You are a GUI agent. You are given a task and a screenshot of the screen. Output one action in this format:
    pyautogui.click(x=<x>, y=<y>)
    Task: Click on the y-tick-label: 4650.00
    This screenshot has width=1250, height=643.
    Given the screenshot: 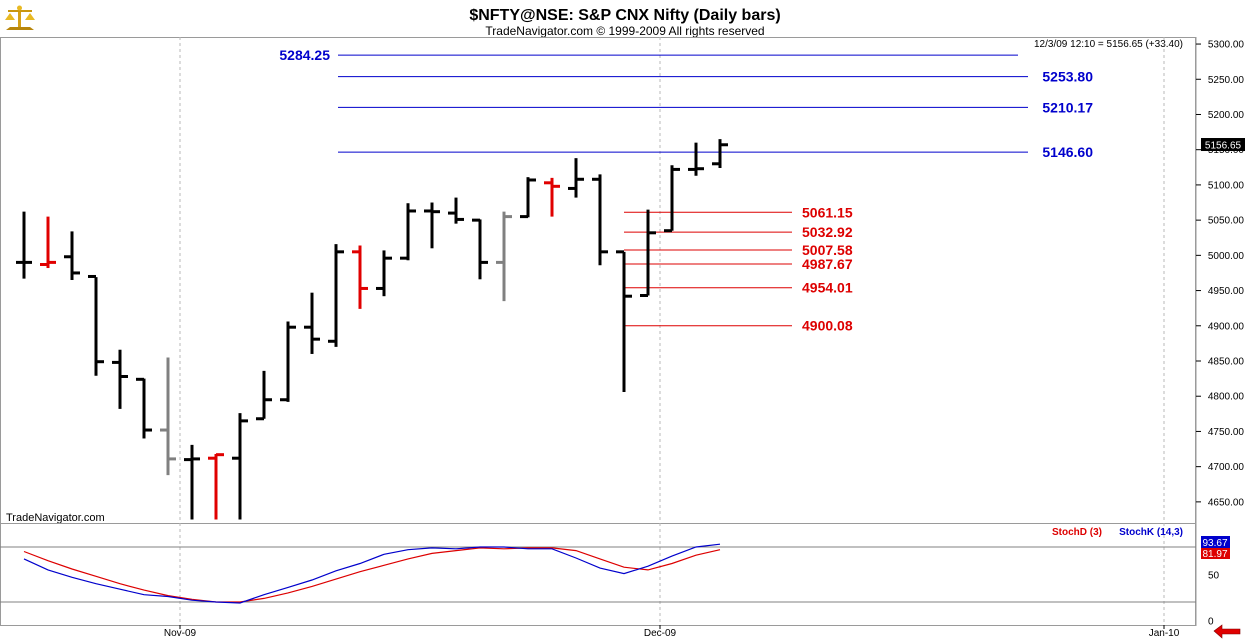 What is the action you would take?
    pyautogui.click(x=1226, y=502)
    